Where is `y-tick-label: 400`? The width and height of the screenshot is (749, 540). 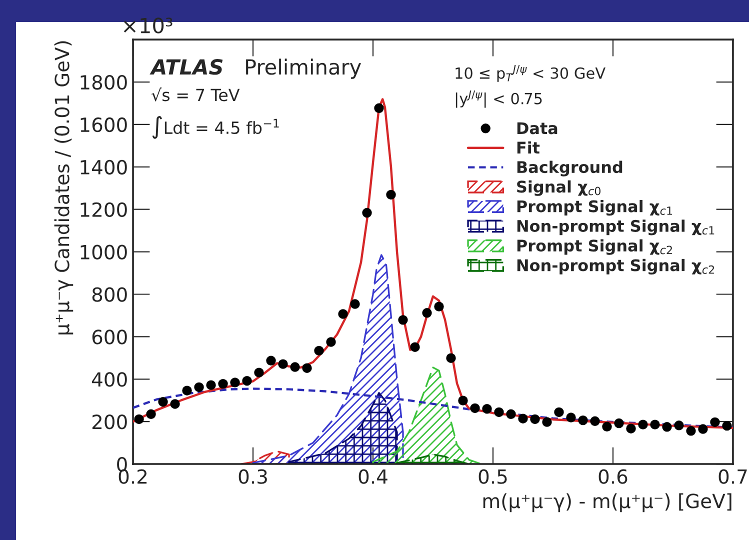
y-tick-label: 400 is located at coordinates (109, 379).